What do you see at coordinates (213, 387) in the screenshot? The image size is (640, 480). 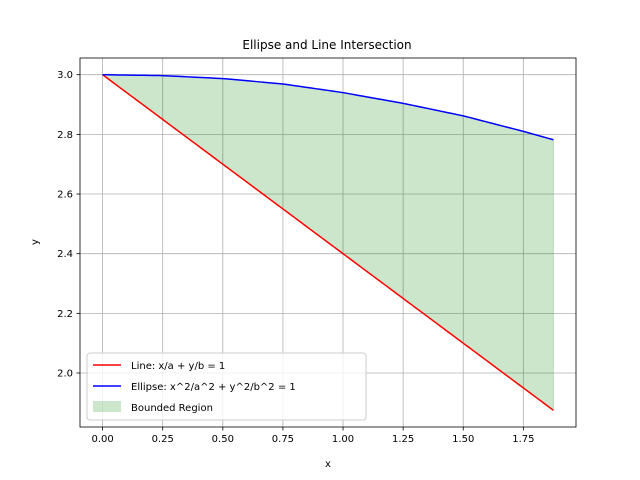 I see `legend-entry-ellipse: Ellipse: x^2/a^2 + y^2/b^2 = 1` at bounding box center [213, 387].